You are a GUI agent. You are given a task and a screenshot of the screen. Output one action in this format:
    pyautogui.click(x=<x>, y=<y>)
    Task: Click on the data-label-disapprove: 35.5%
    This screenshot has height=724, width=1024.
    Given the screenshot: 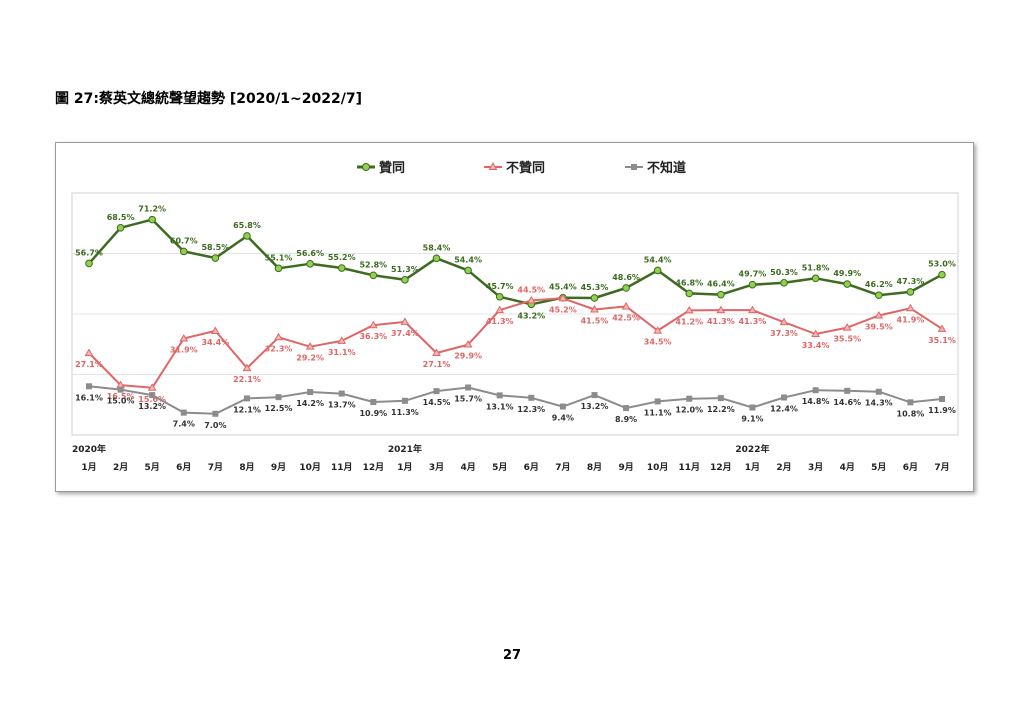 What is the action you would take?
    pyautogui.click(x=847, y=339)
    